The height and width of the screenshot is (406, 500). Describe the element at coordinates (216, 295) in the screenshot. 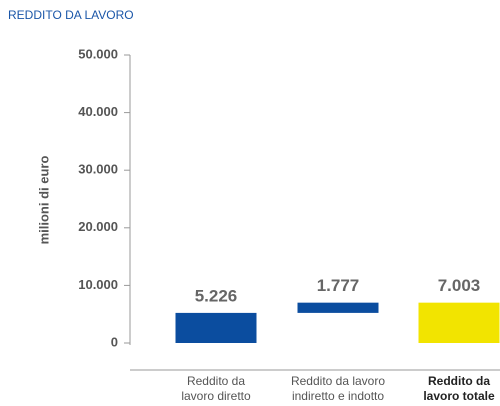

I see `data-label: 5.226` at that location.